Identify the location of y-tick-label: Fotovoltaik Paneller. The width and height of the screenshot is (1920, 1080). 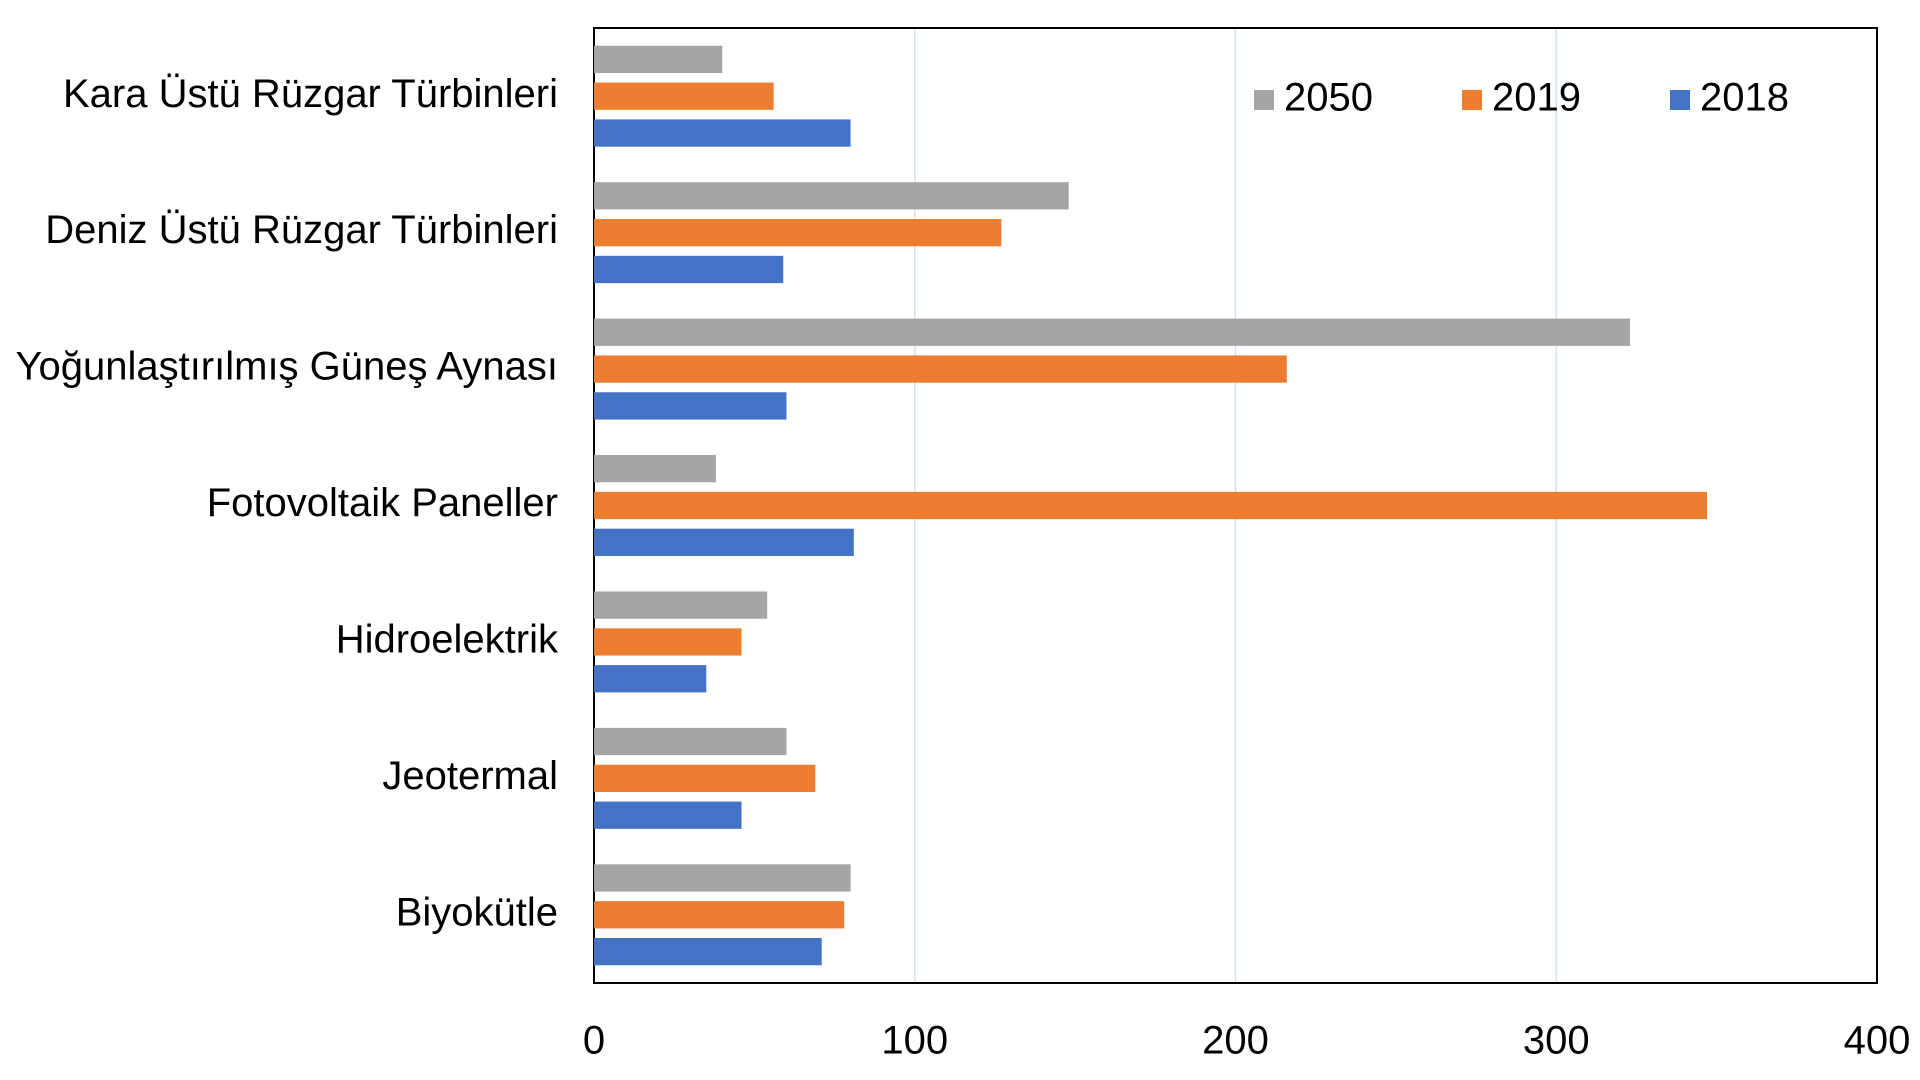
(382, 503).